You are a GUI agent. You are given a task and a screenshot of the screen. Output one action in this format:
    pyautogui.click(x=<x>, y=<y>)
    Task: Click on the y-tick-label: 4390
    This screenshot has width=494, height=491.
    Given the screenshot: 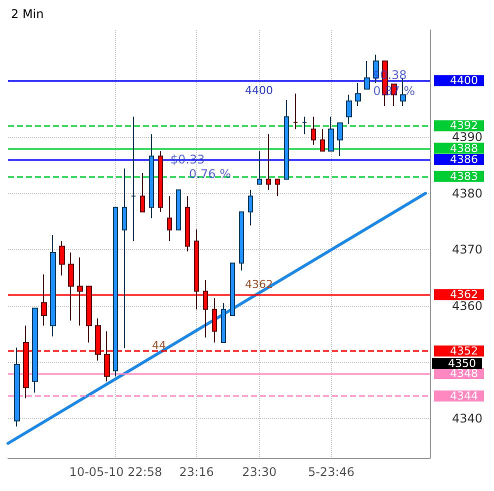 What is the action you would take?
    pyautogui.click(x=467, y=137)
    